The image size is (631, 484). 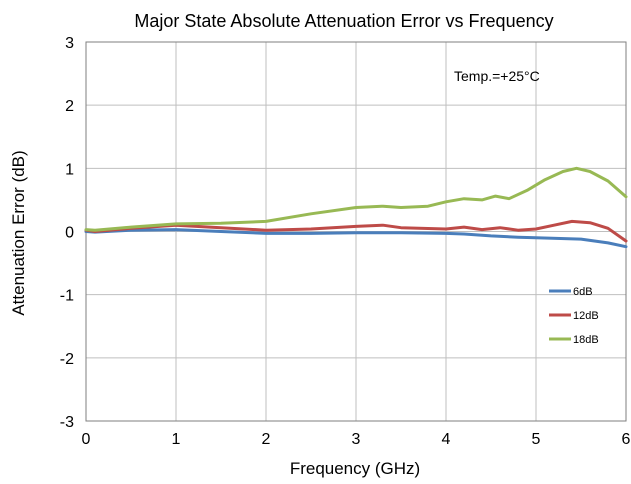 I want to click on x-tick-label: 3, so click(x=356, y=439).